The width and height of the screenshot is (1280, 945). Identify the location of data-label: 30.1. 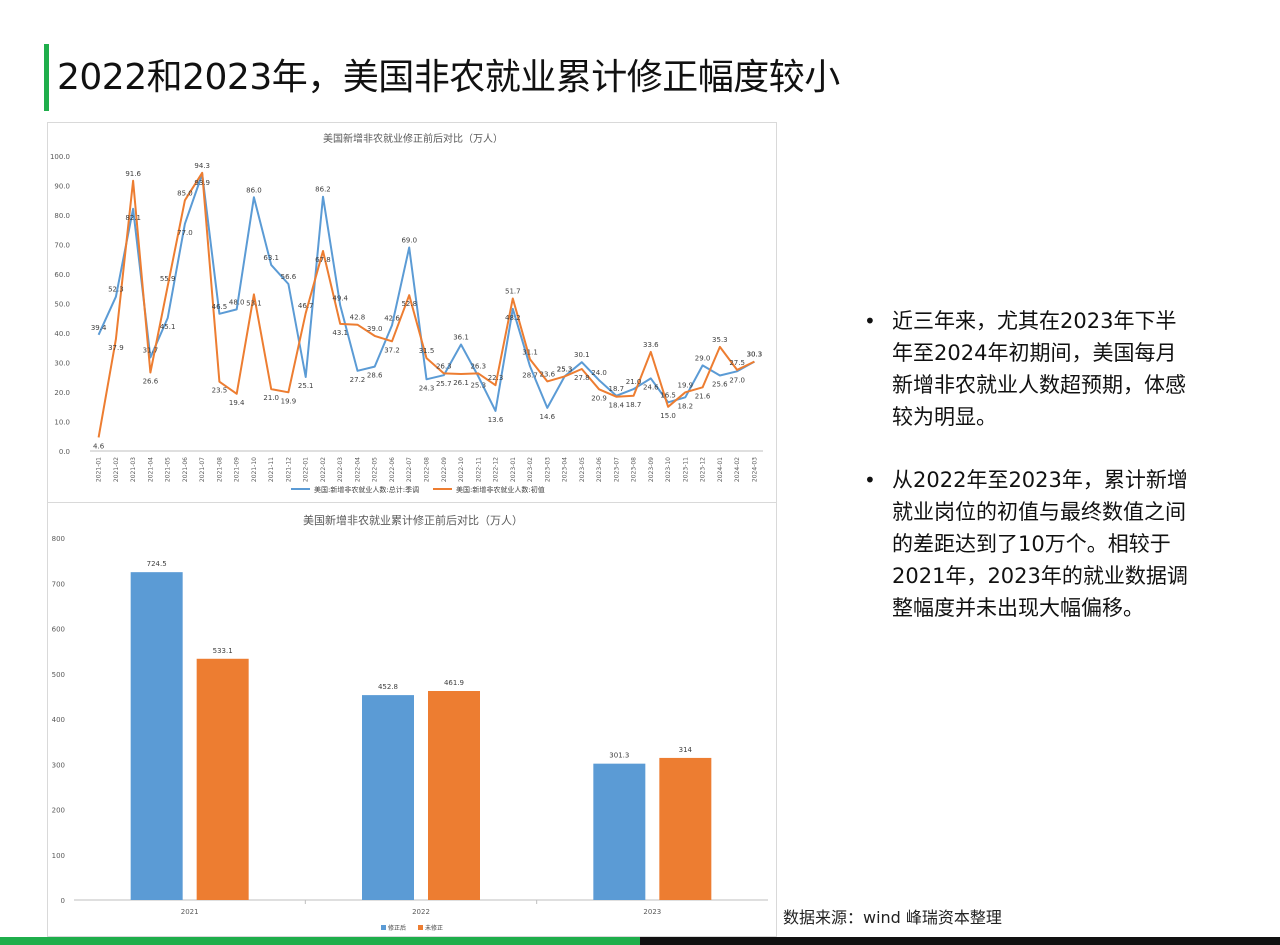
(582, 355).